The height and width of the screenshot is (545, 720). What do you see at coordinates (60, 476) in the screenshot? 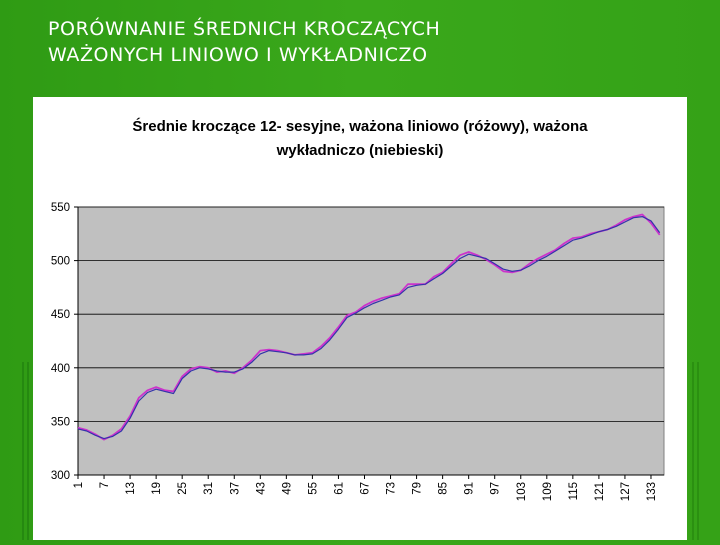
I see `y-tick-label: 300` at bounding box center [60, 476].